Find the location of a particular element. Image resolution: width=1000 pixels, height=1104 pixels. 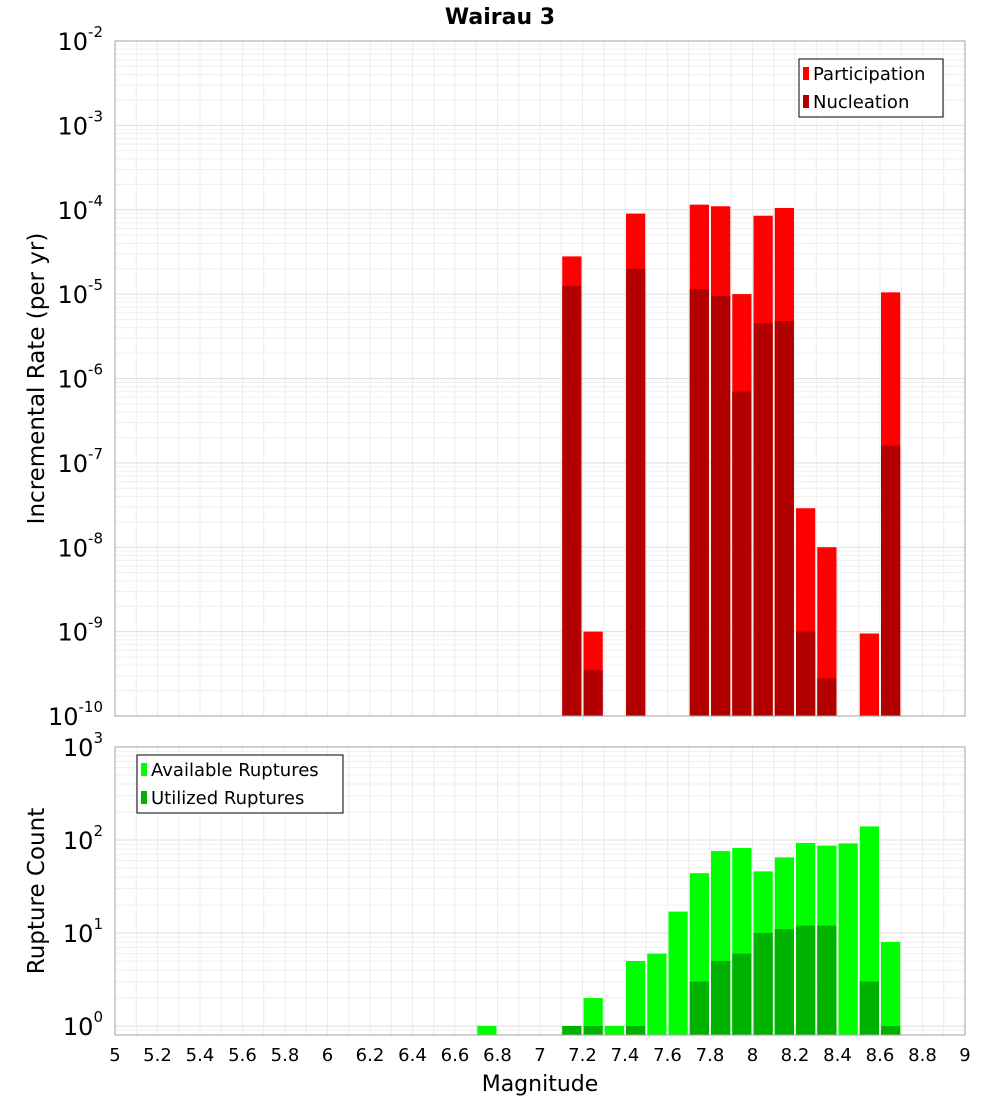

y-tick-label: 10⁻¹⁰ is located at coordinates (75, 714).